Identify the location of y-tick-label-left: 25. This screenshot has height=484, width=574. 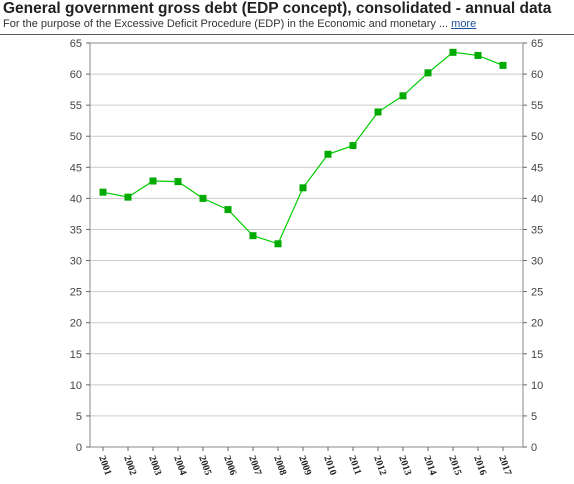
(76, 293).